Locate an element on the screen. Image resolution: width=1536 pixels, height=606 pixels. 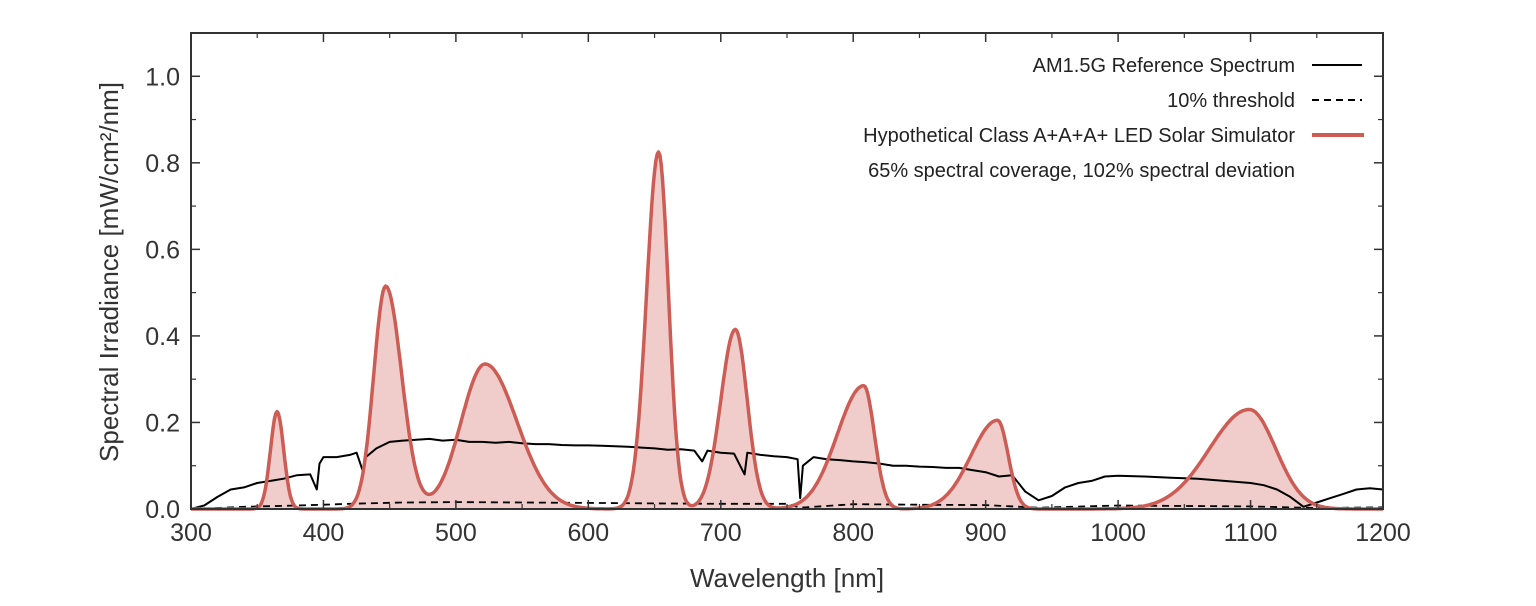
x-tick-label: 900 is located at coordinates (986, 533).